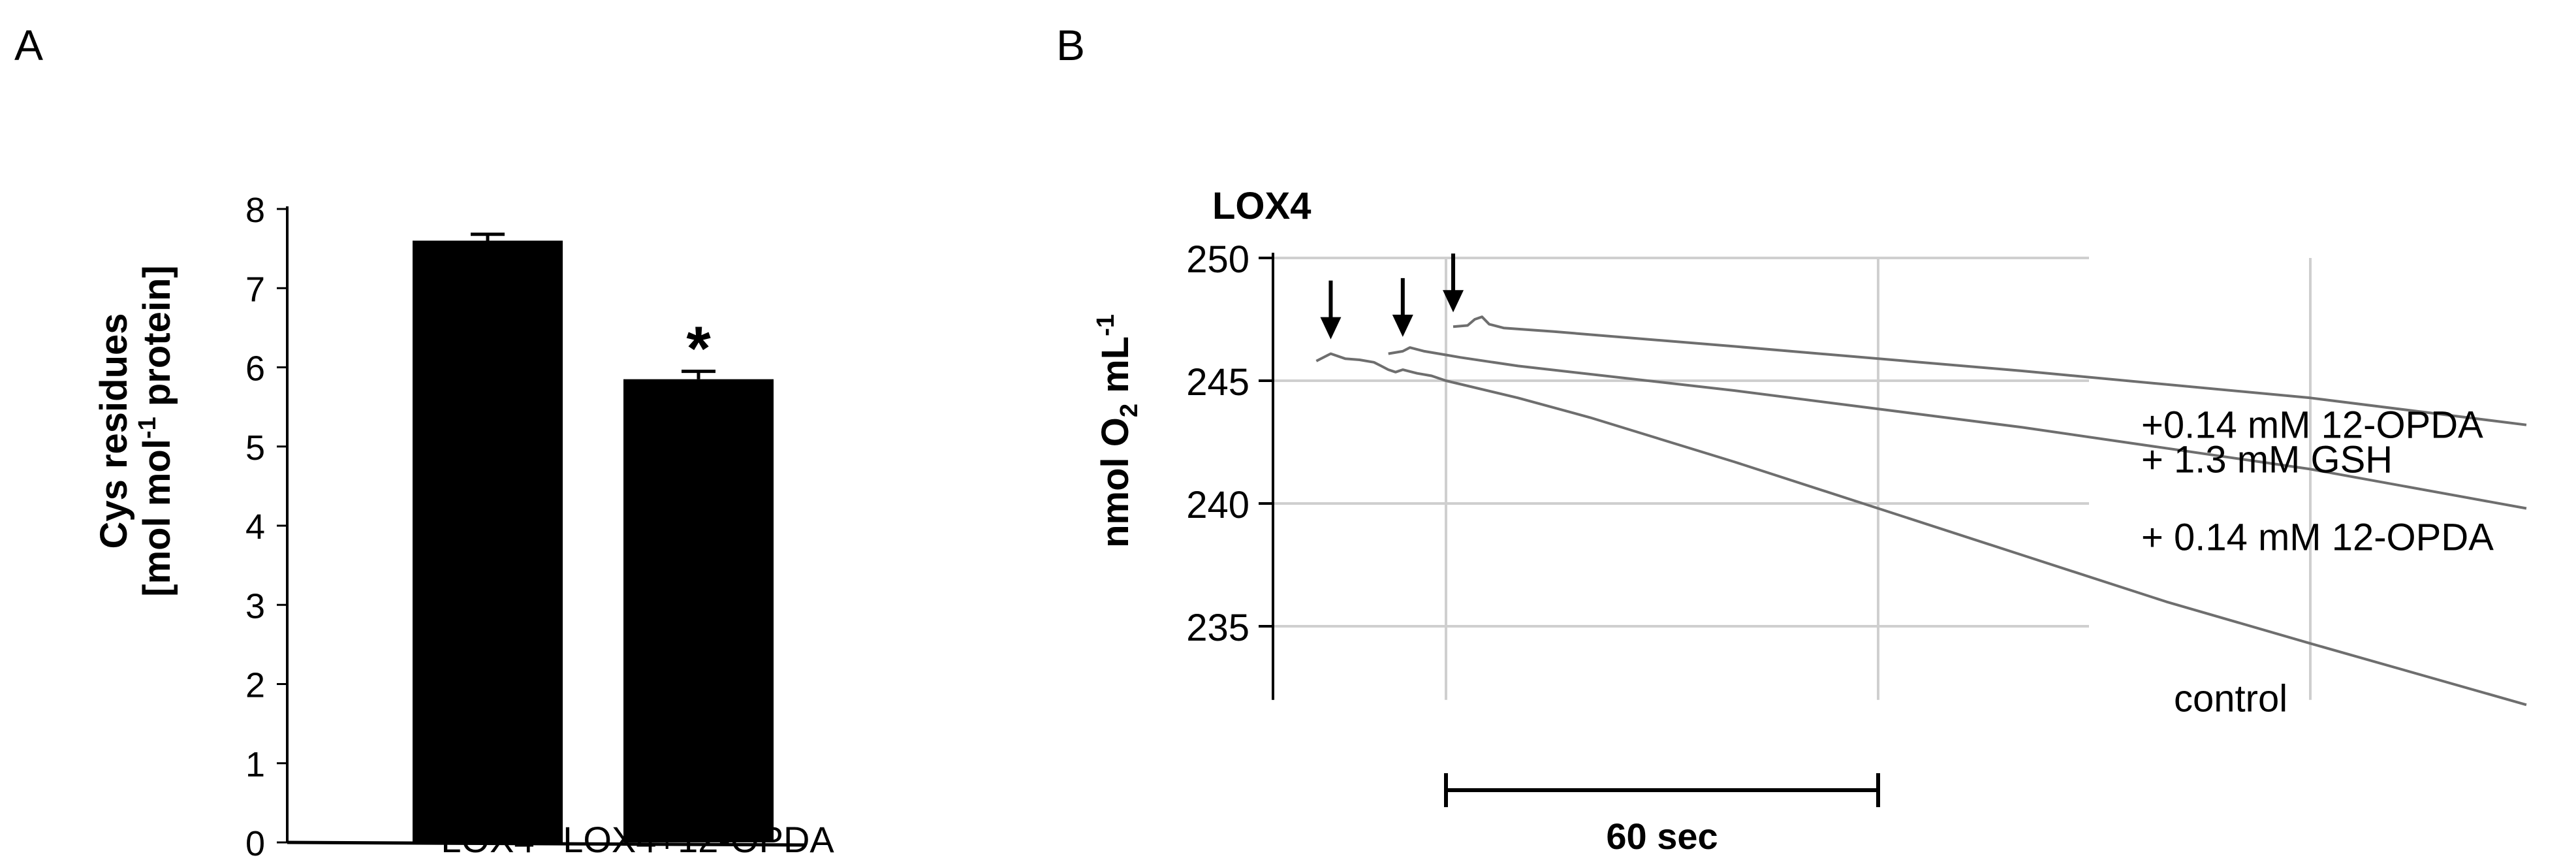 The height and width of the screenshot is (862, 2576). Describe the element at coordinates (266, 526) in the screenshot. I see `bar-chart-yticks: 0 1 2 3 4 5 6 7 8` at that location.